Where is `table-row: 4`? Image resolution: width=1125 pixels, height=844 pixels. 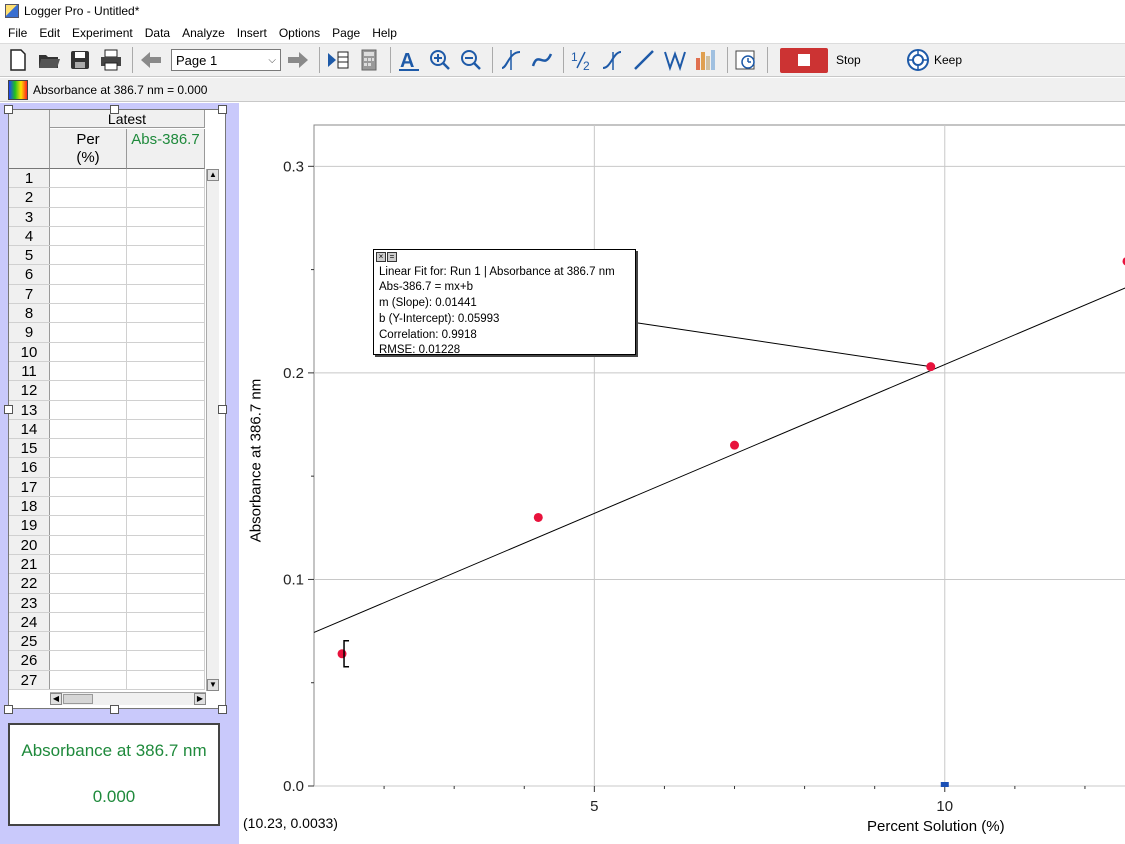
table-row: 4 is located at coordinates (107, 236).